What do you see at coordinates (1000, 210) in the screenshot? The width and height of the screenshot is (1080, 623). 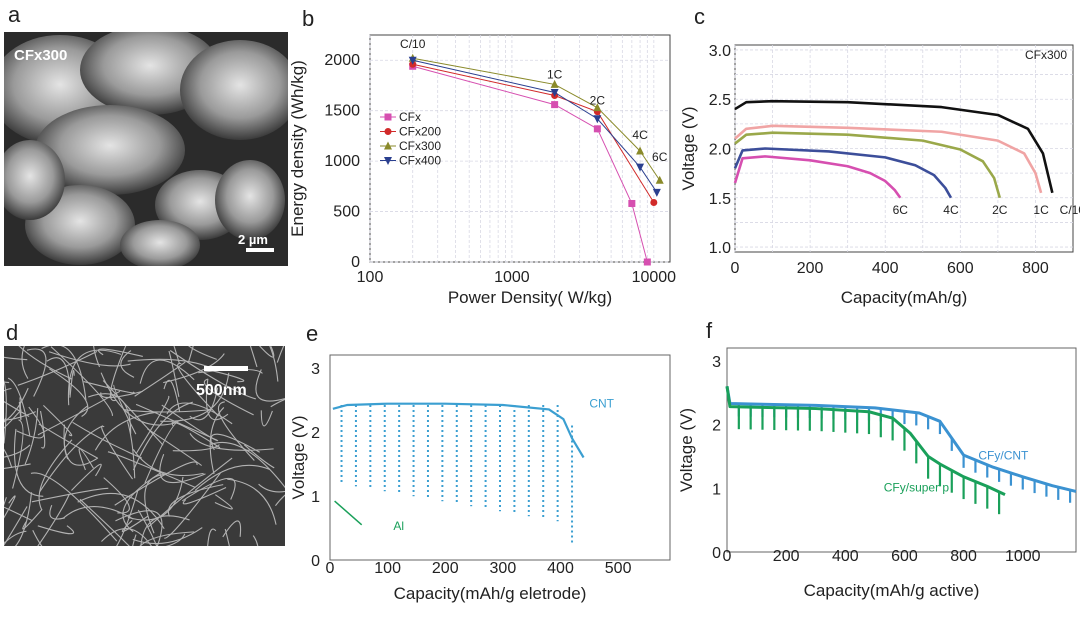 I see `curve-label: 2C` at bounding box center [1000, 210].